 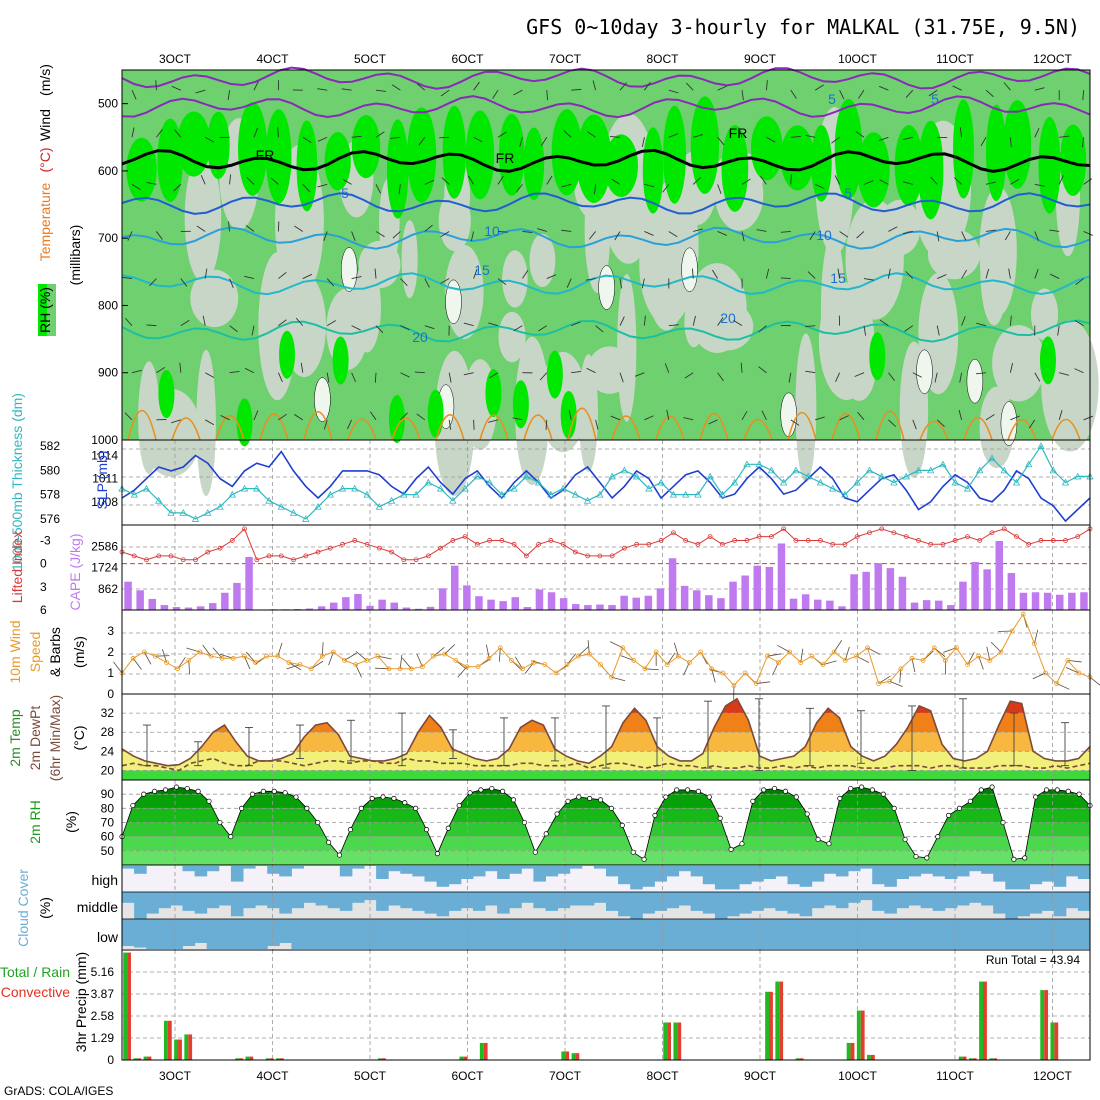 What do you see at coordinates (760, 1076) in the screenshot?
I see `x-tick-label-bottom: 9OCT` at bounding box center [760, 1076].